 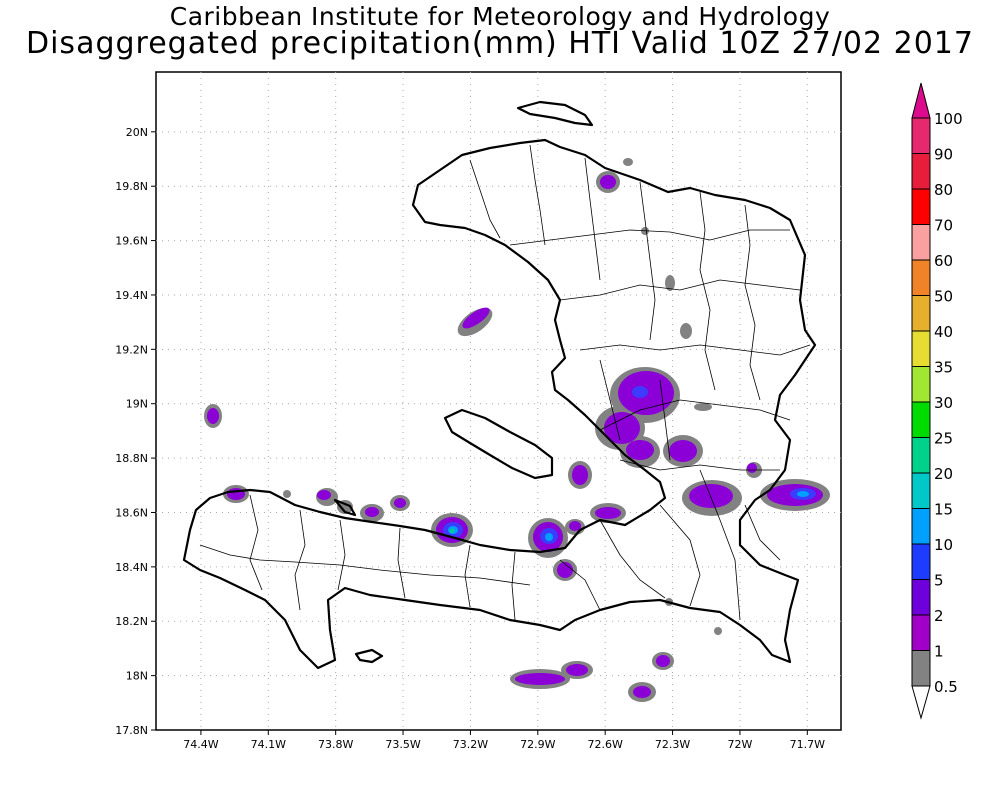 I want to click on colorbar-label: 25, so click(x=943, y=439).